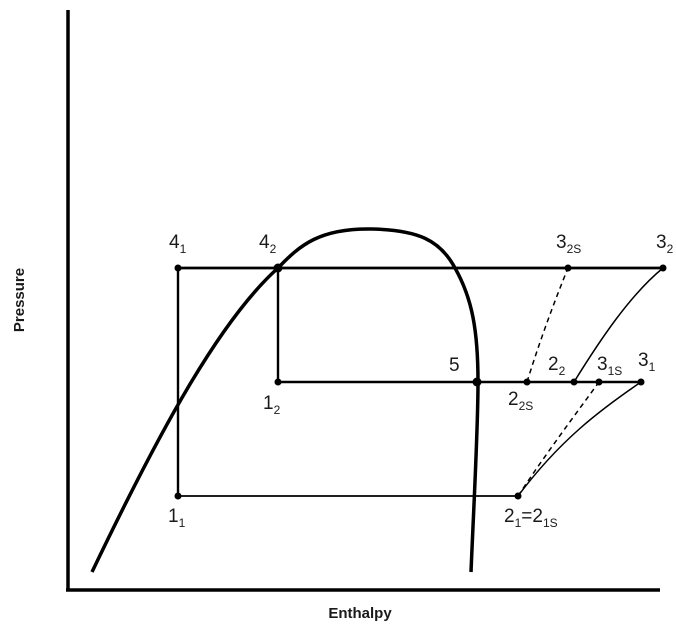  I want to click on label-2-1: 21=21S, so click(531, 518).